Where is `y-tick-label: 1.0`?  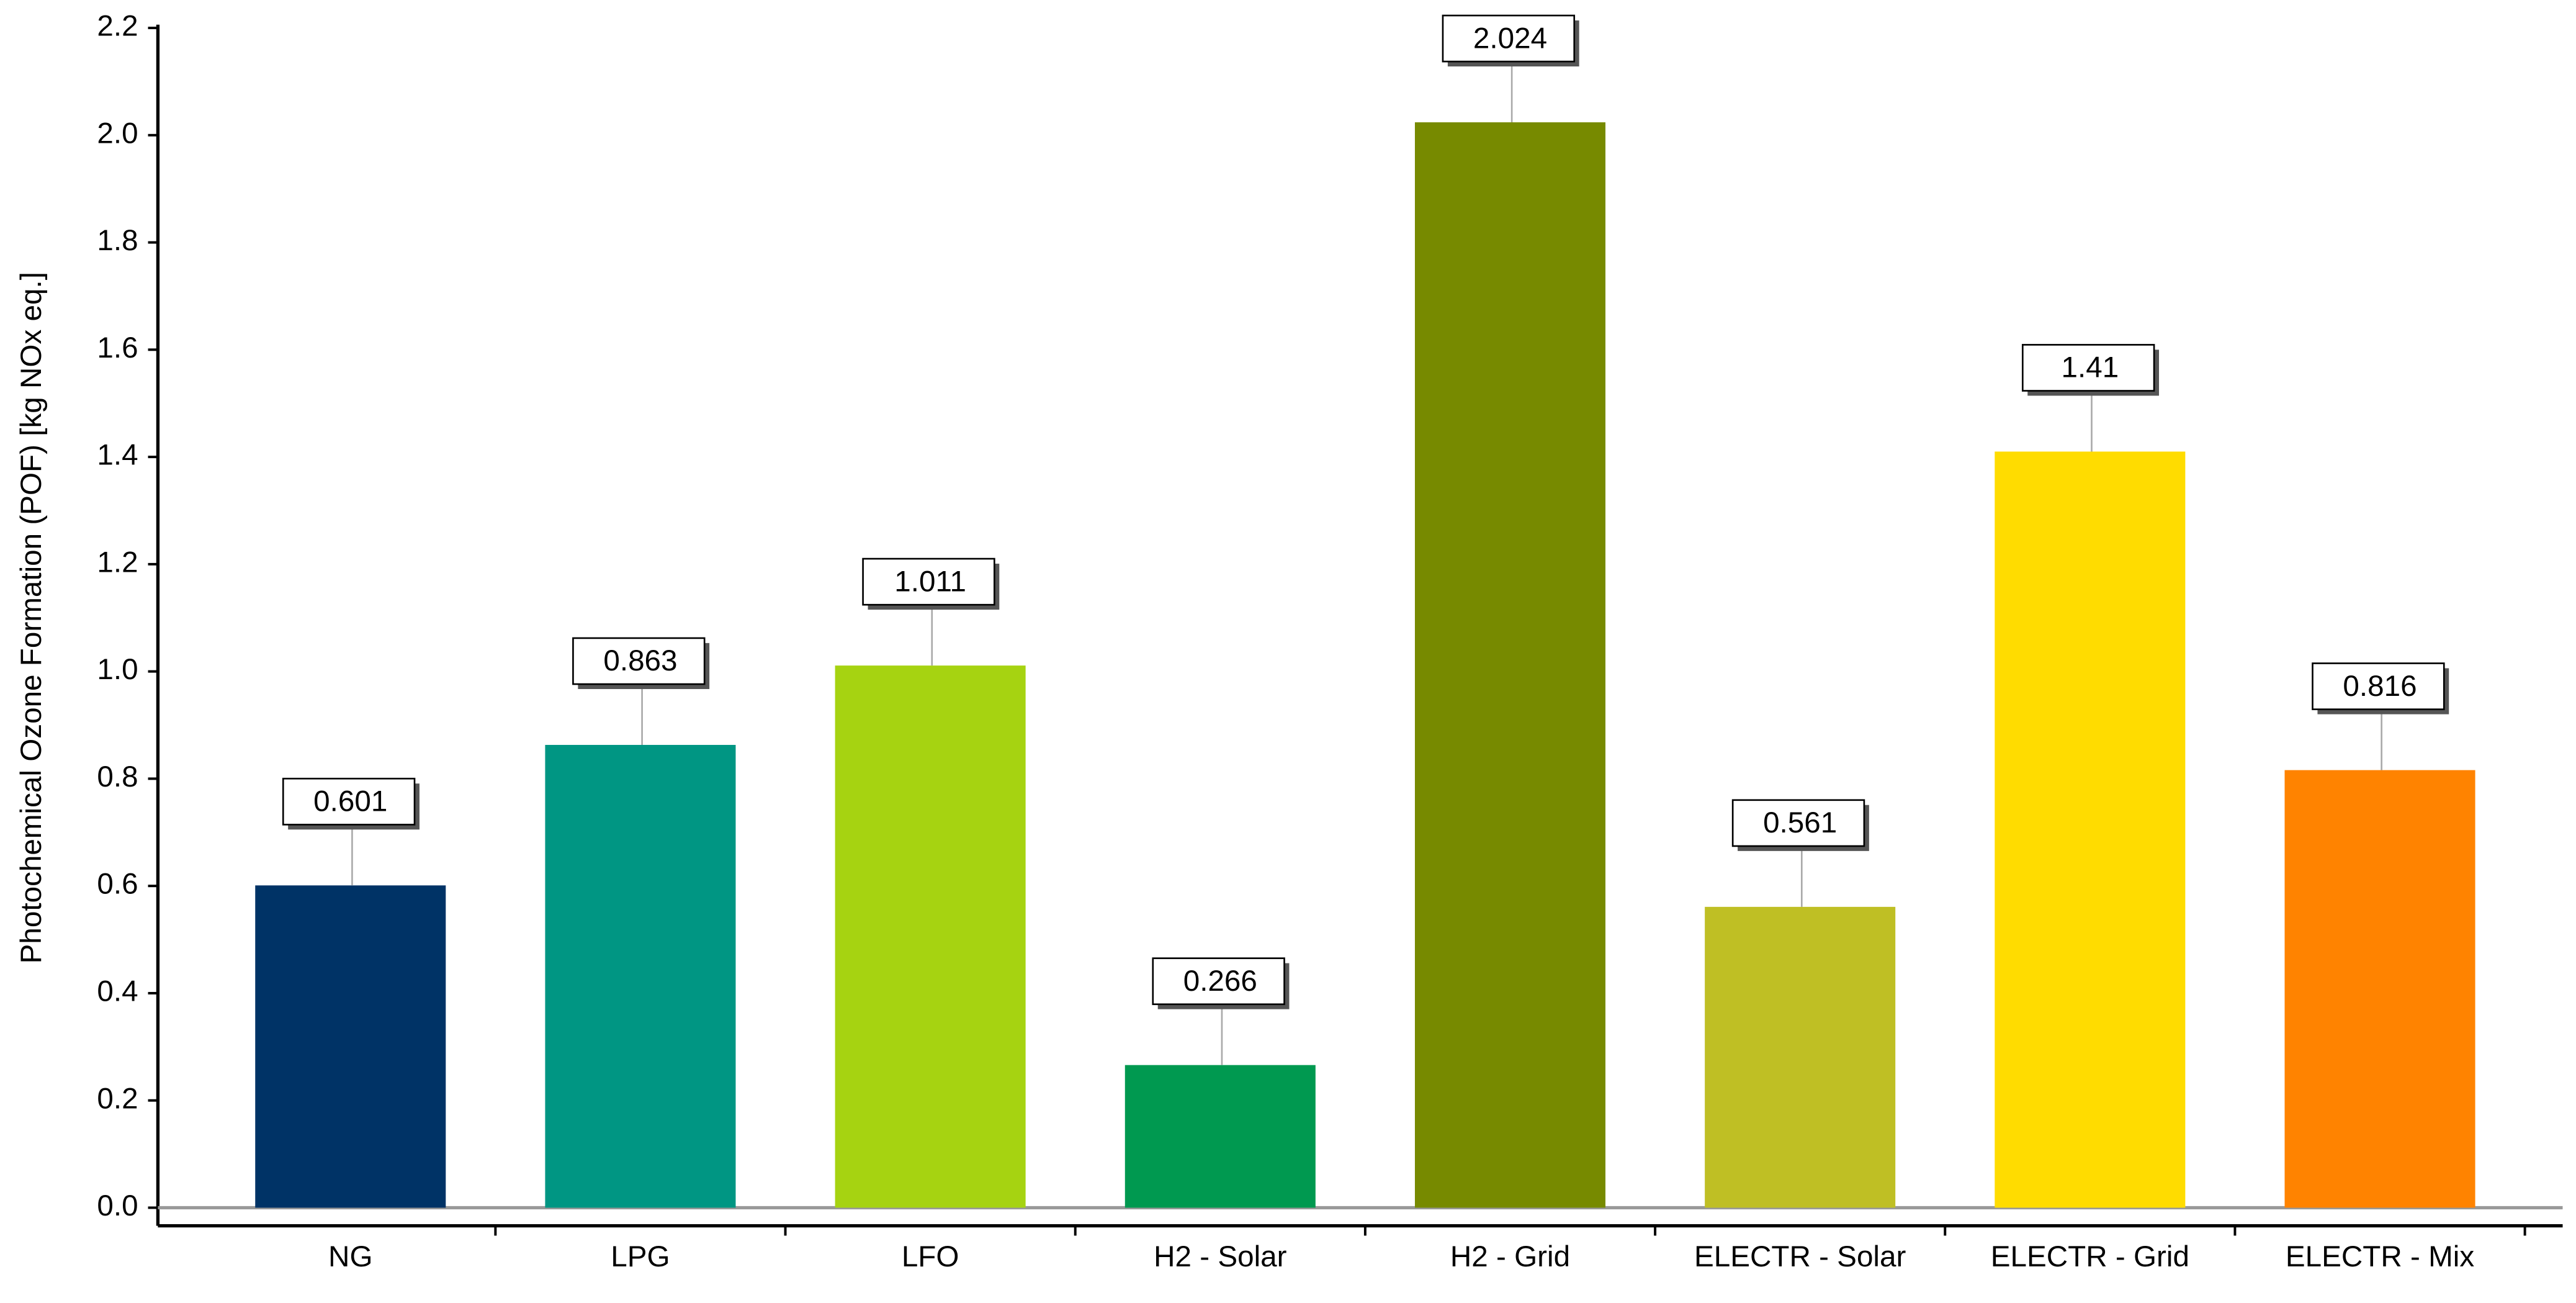 y-tick-label: 1.0 is located at coordinates (117, 669).